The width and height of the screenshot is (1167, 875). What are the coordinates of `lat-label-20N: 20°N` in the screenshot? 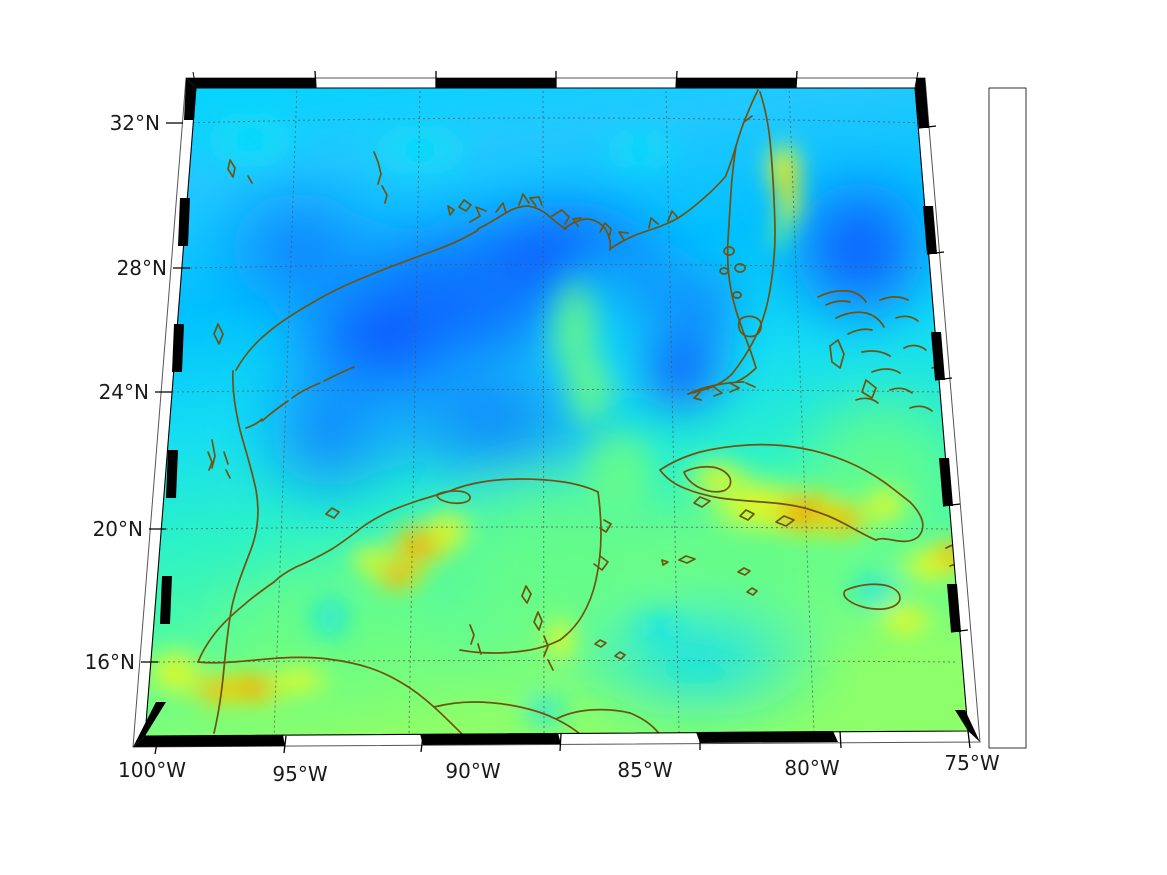 It's located at (118, 529).